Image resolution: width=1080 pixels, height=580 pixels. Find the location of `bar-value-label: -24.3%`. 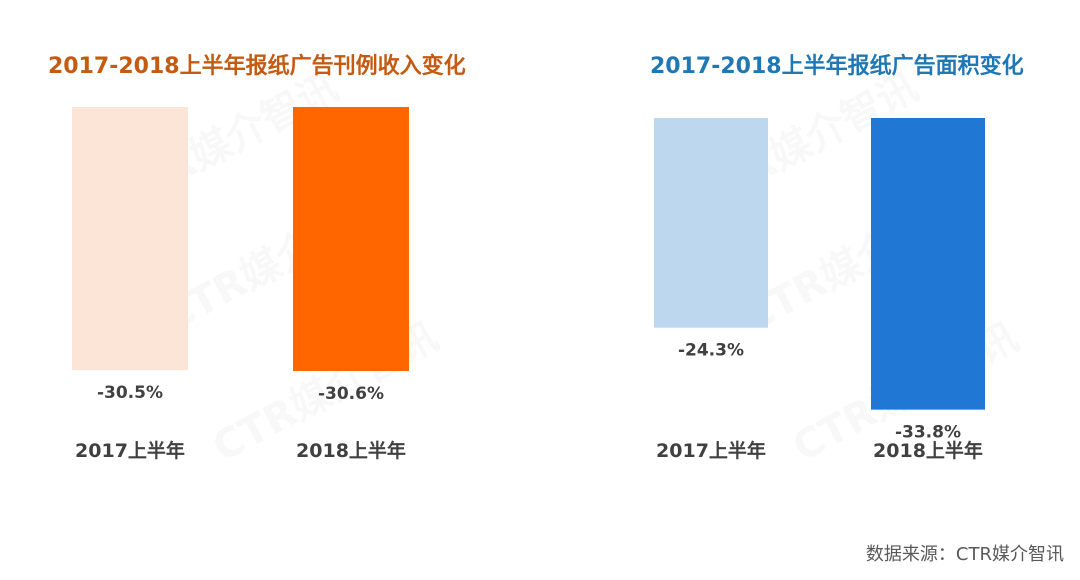

bar-value-label: -24.3% is located at coordinates (711, 351).